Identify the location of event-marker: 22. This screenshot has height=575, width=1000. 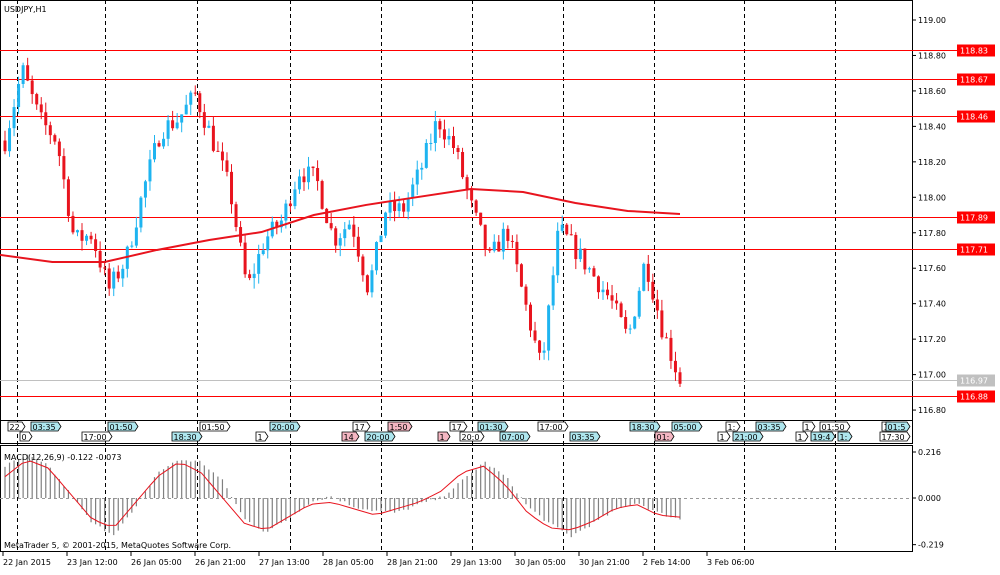
(16, 426).